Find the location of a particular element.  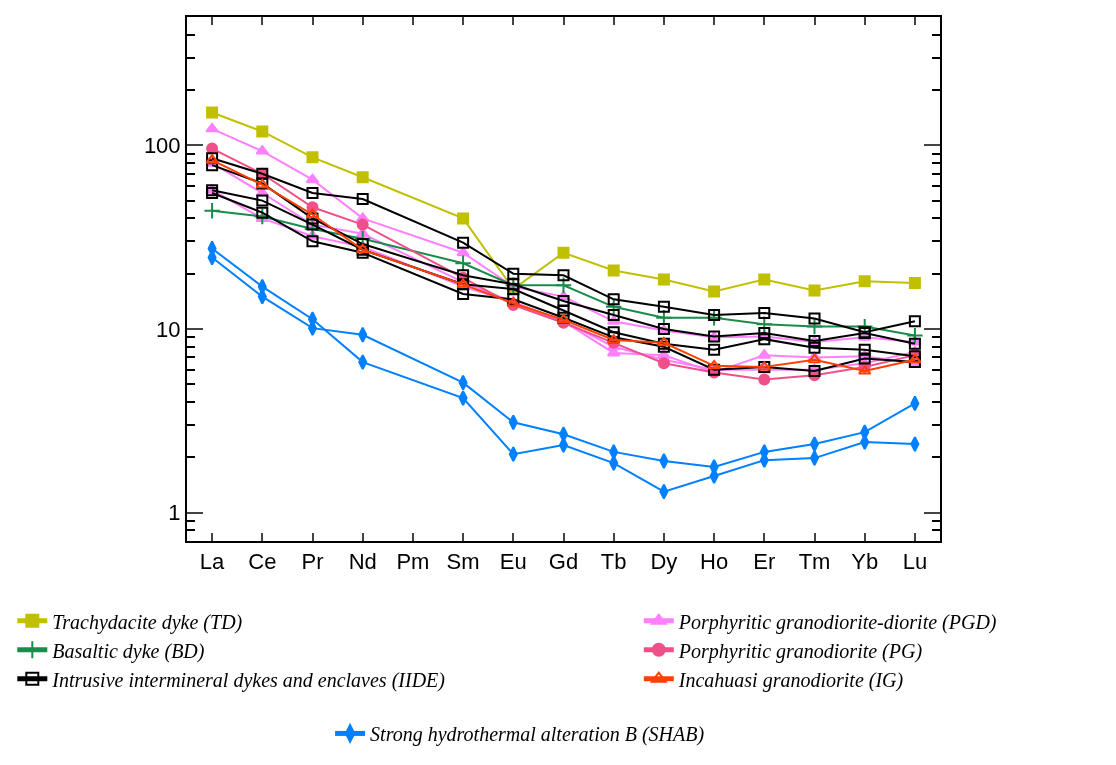

x-tick-label: Ce is located at coordinates (262, 562).